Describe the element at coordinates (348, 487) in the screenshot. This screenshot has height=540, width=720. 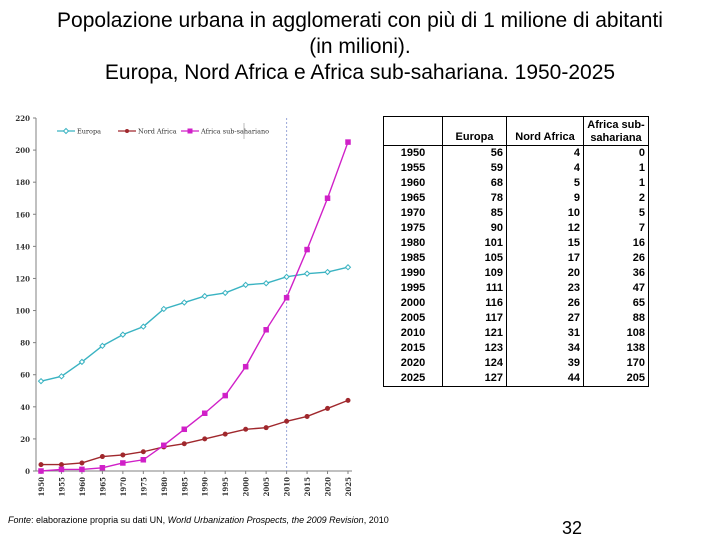
I see `x-tick-label: 2025` at that location.